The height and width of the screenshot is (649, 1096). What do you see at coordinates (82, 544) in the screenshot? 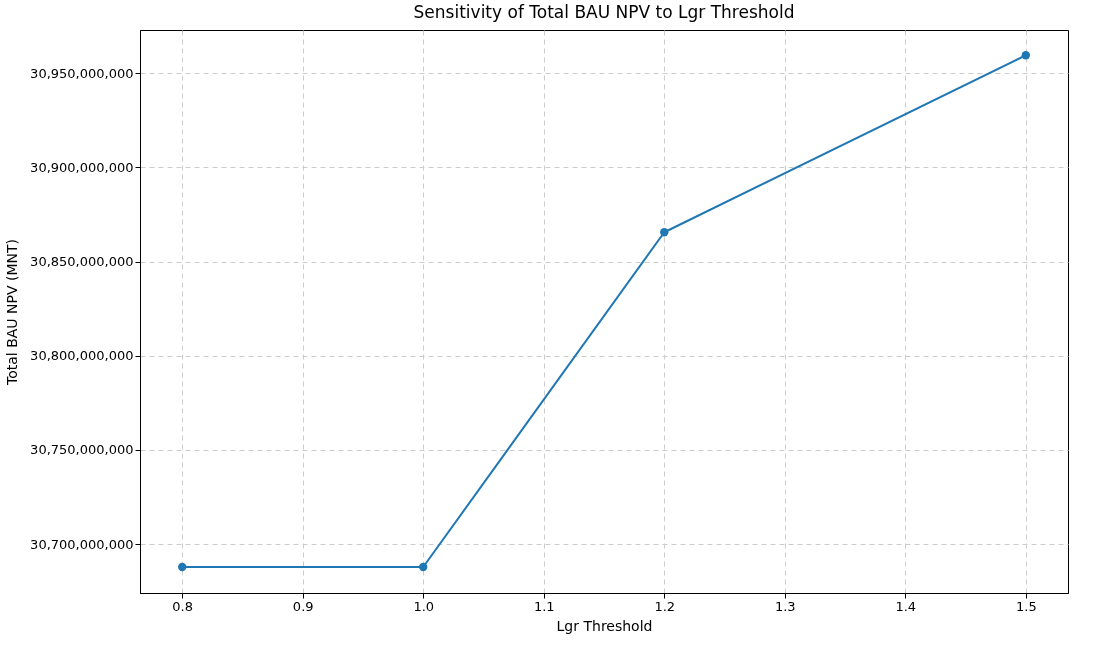
I see `y-tick-label: 30,700,000,000` at bounding box center [82, 544].